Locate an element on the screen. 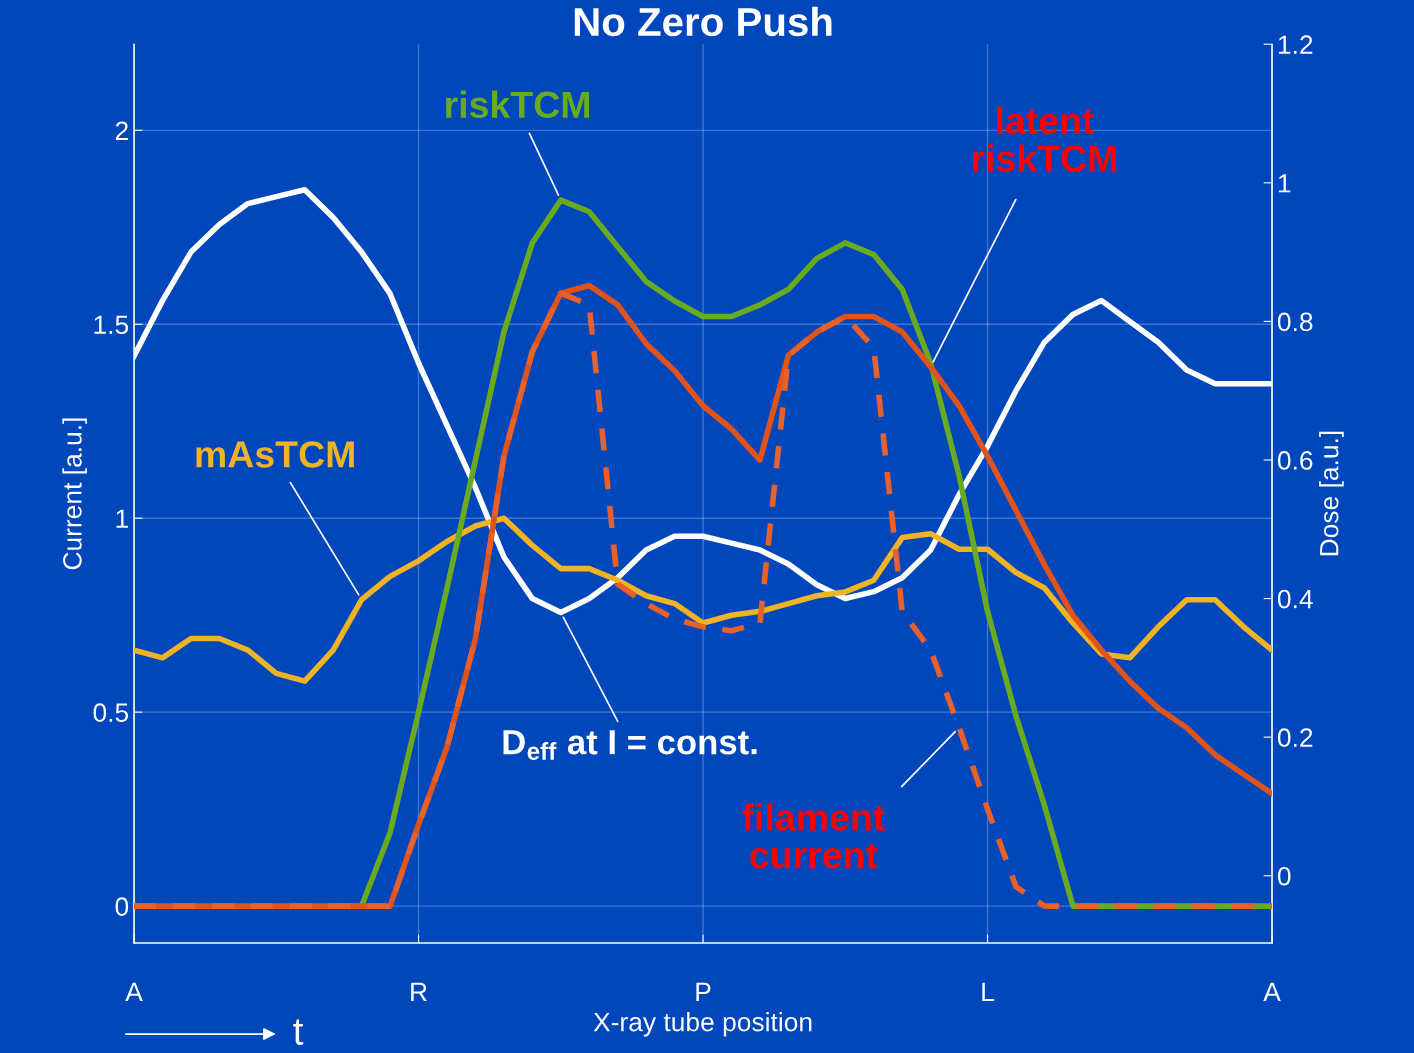 The image size is (1414, 1053). y2-axis-title: Dose [a.u.] is located at coordinates (1331, 493).